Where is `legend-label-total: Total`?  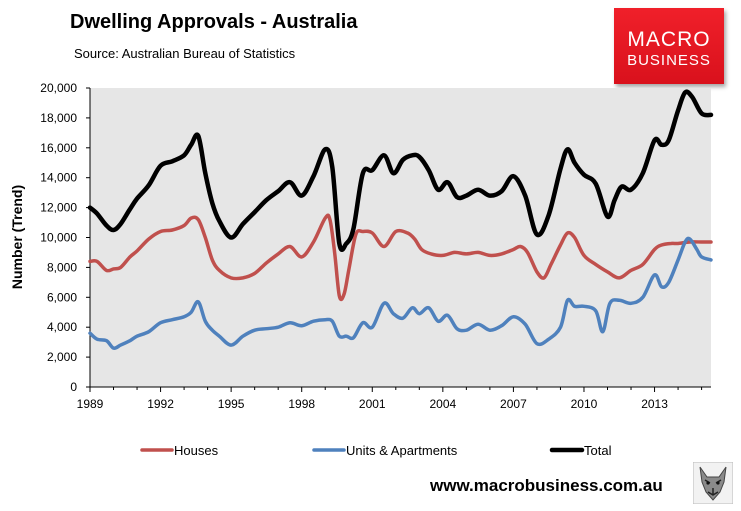
legend-label-total: Total is located at coordinates (598, 450).